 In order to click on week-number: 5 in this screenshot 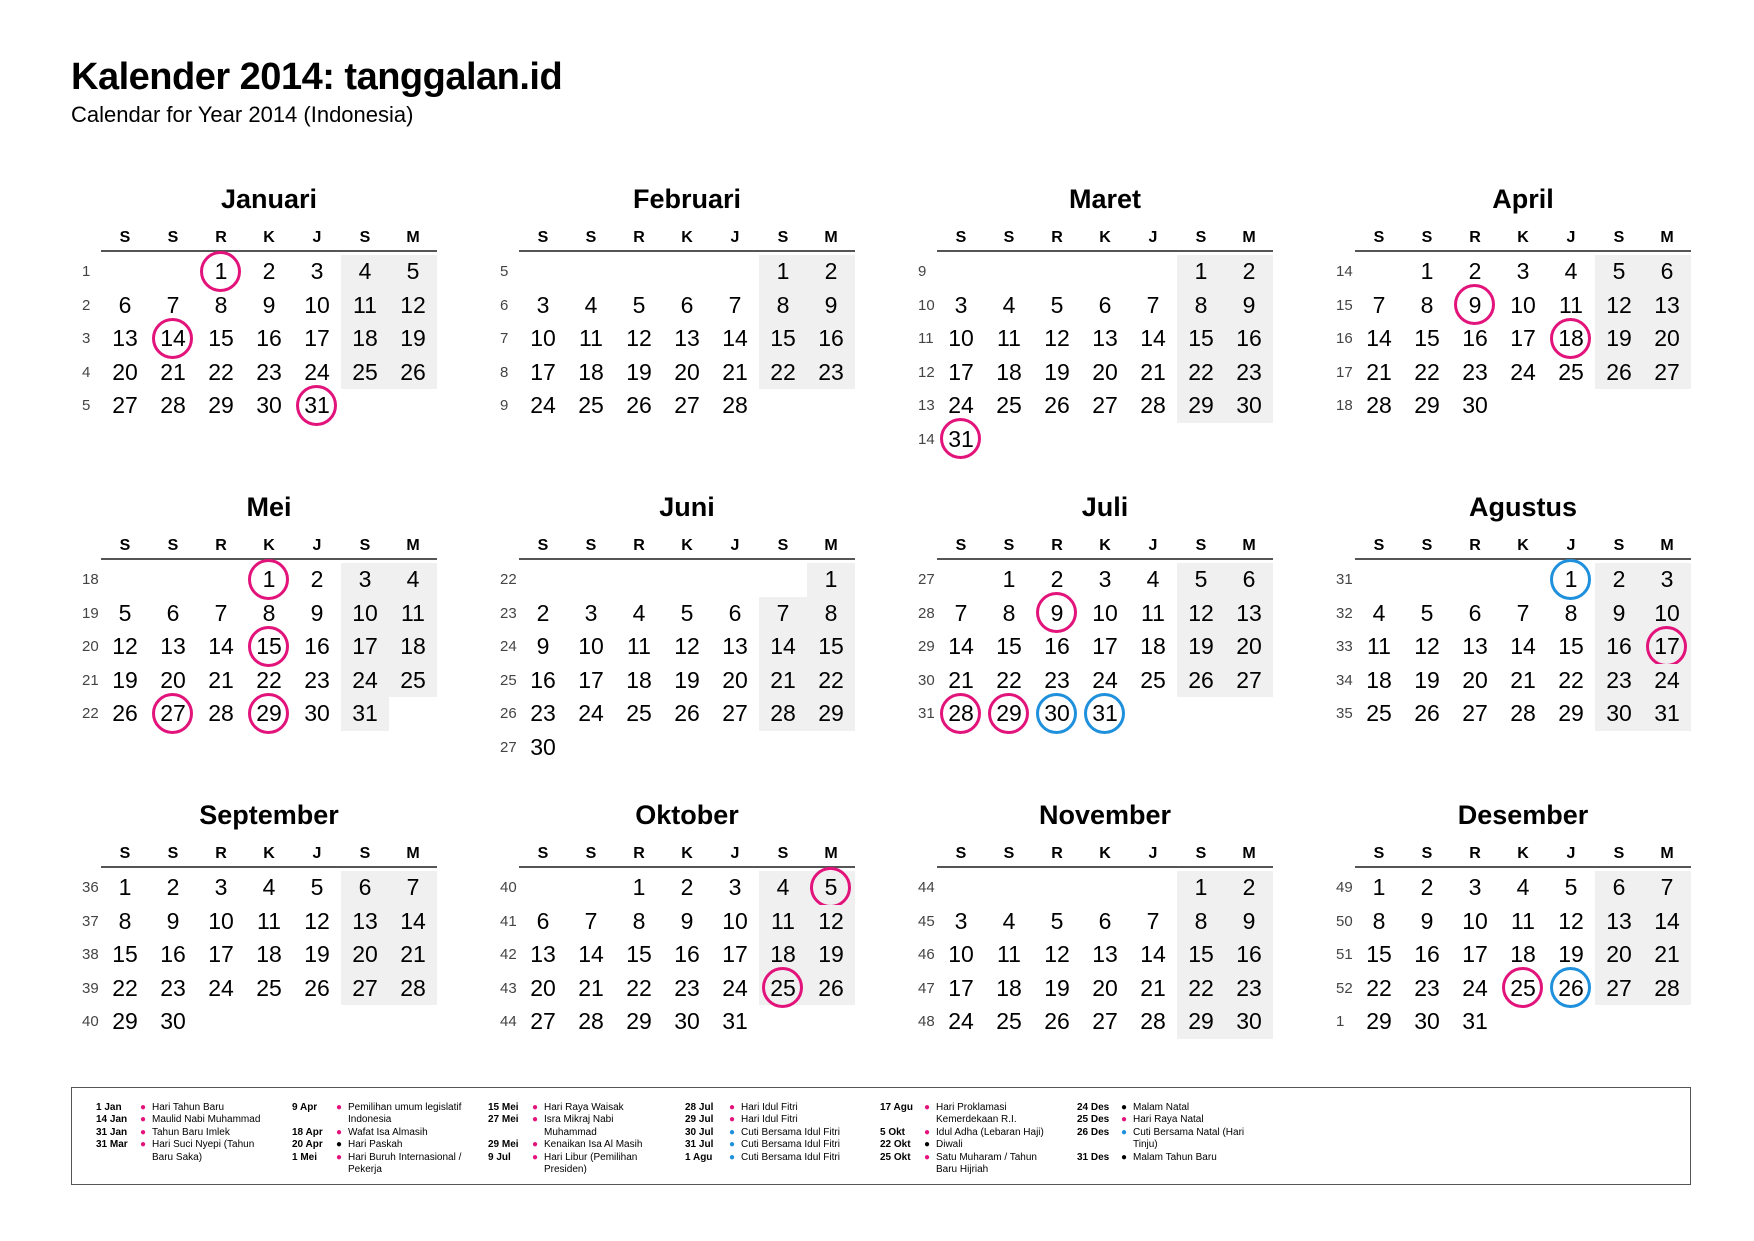, I will do `click(504, 271)`.